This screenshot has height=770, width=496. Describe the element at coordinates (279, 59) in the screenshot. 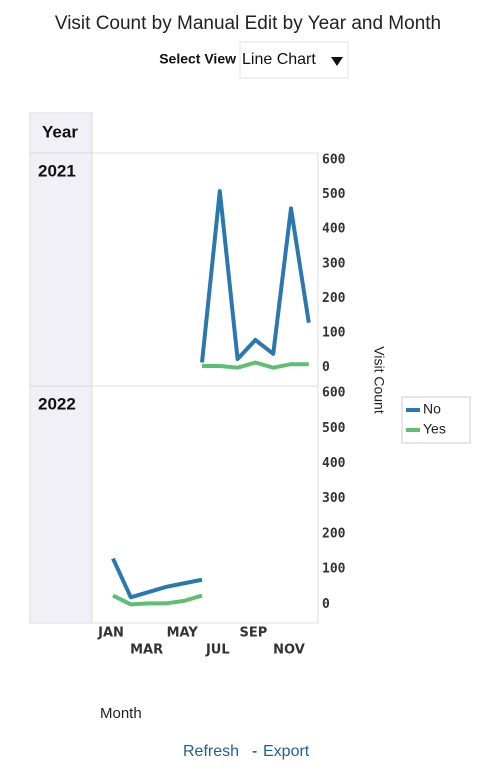

I see `select-value: Line Chart` at that location.